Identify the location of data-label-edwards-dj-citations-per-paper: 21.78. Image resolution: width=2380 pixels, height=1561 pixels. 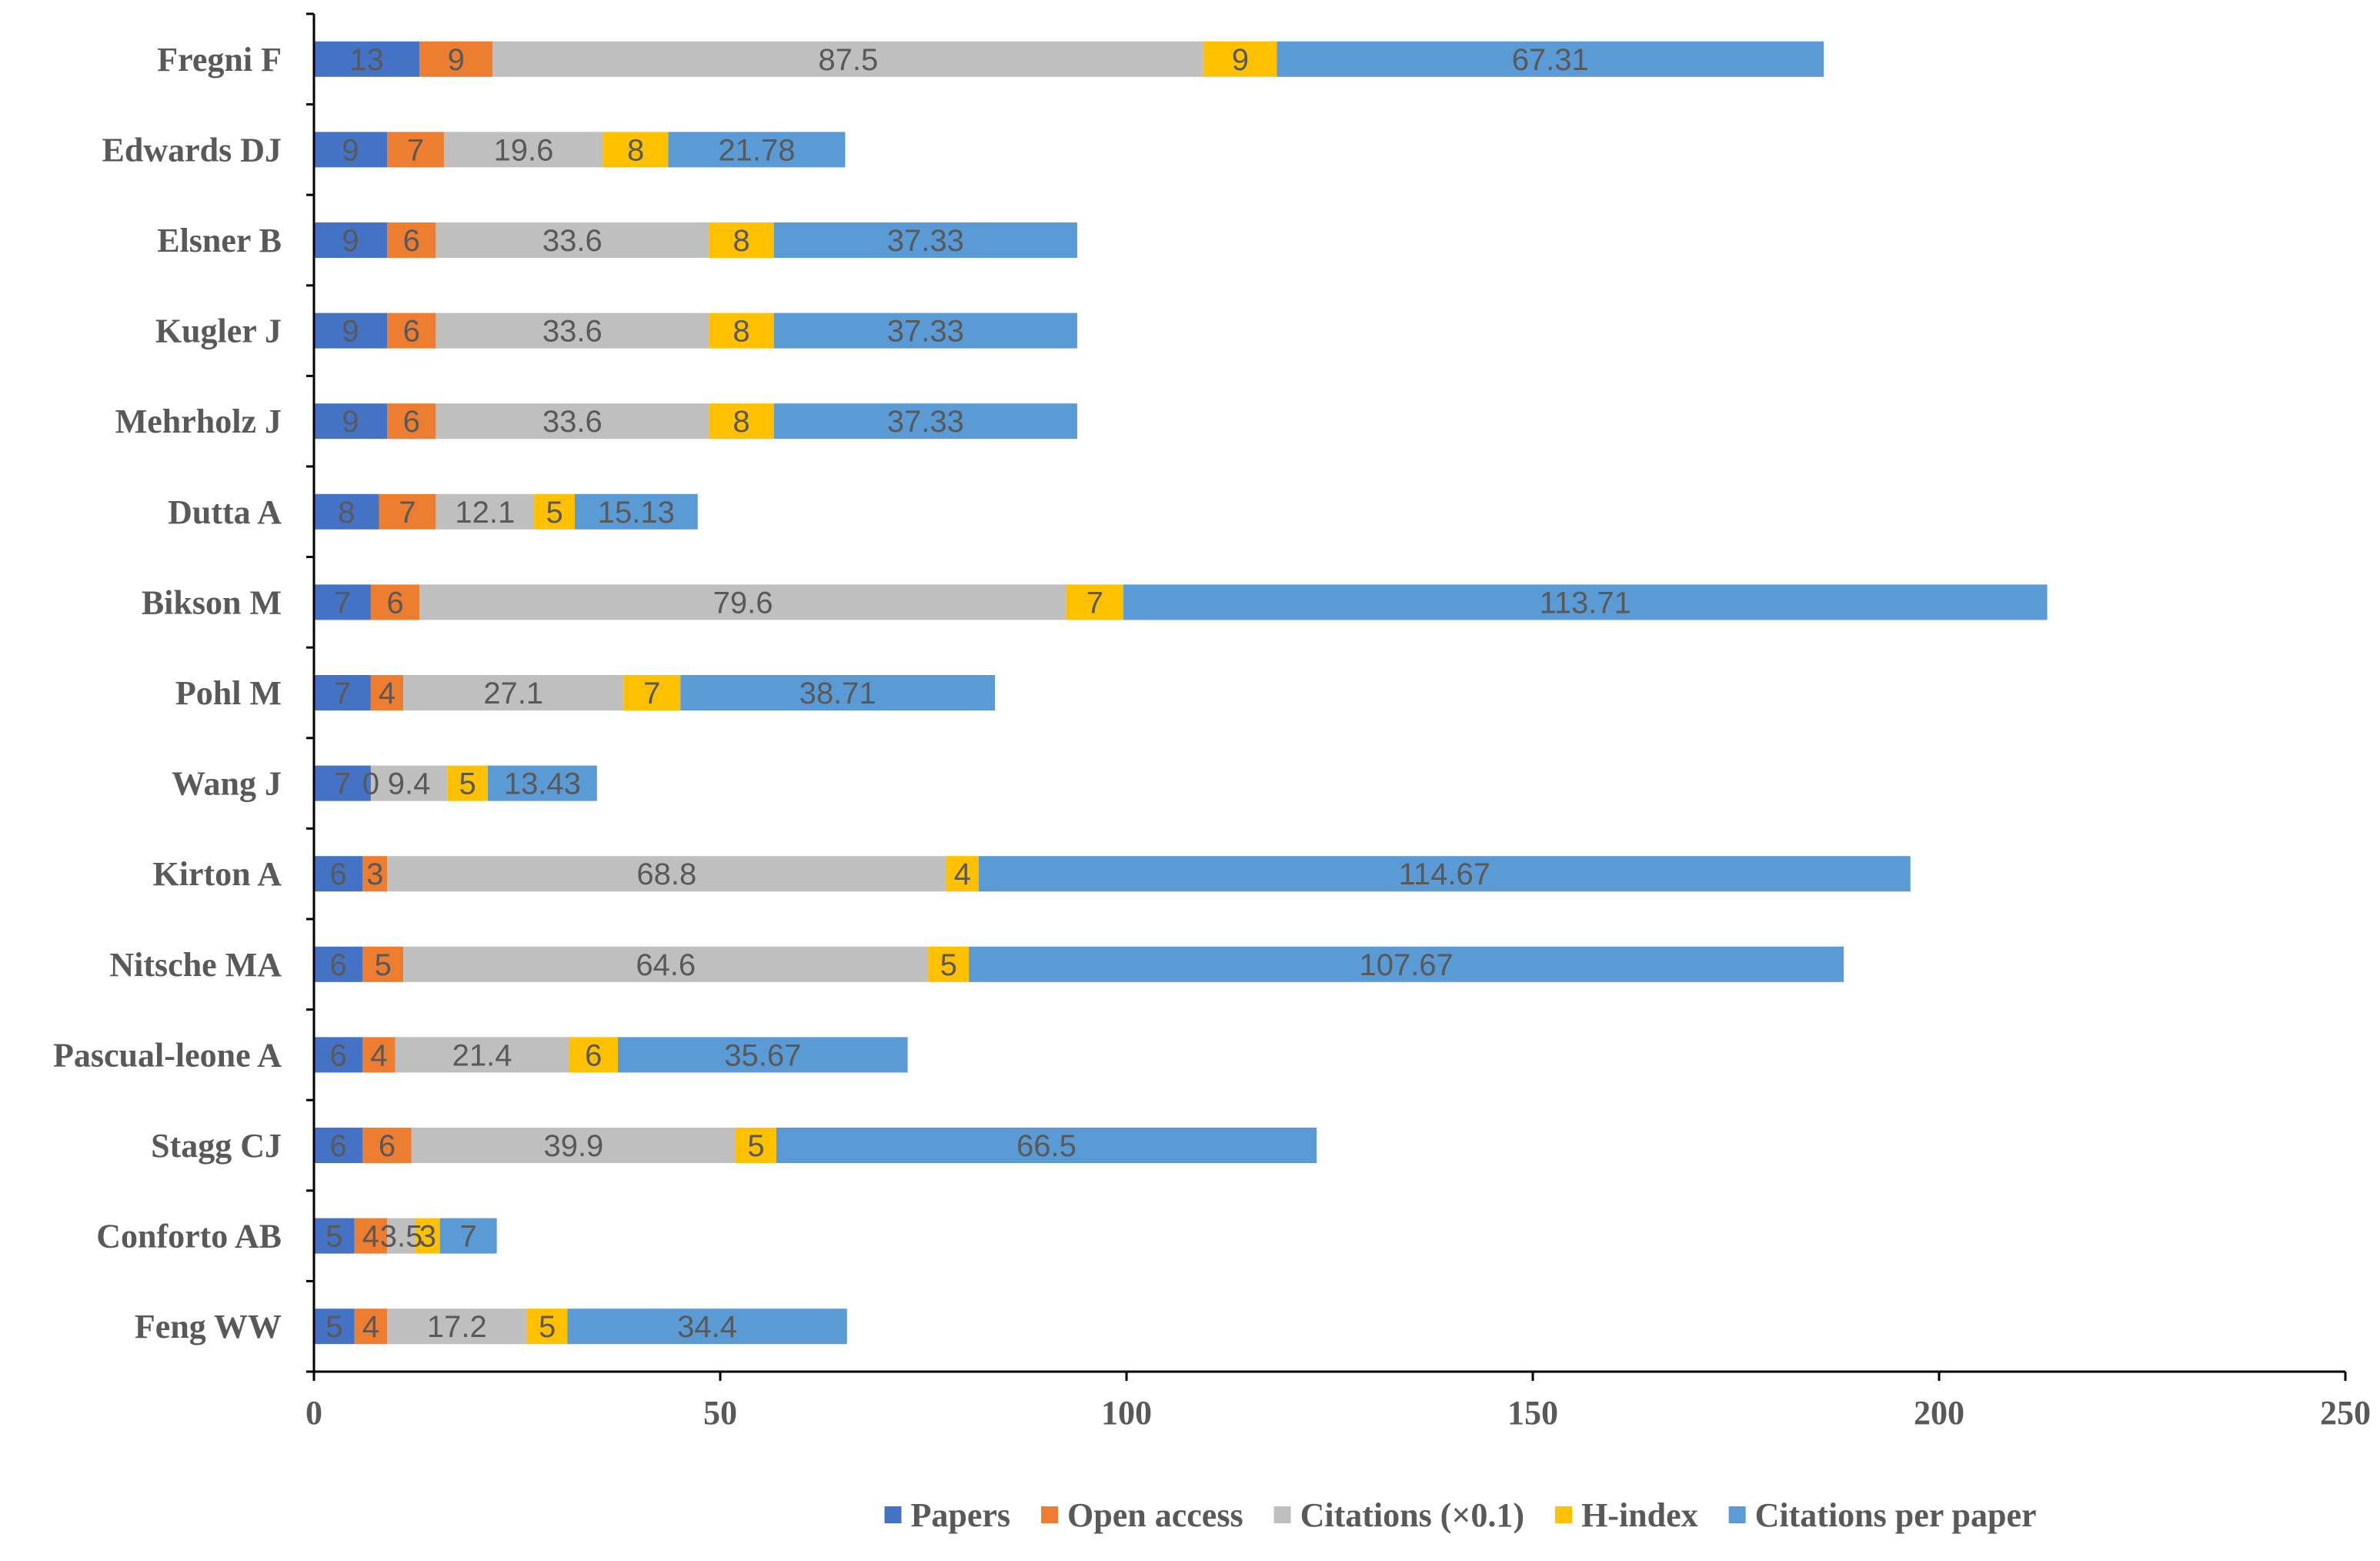
(757, 150).